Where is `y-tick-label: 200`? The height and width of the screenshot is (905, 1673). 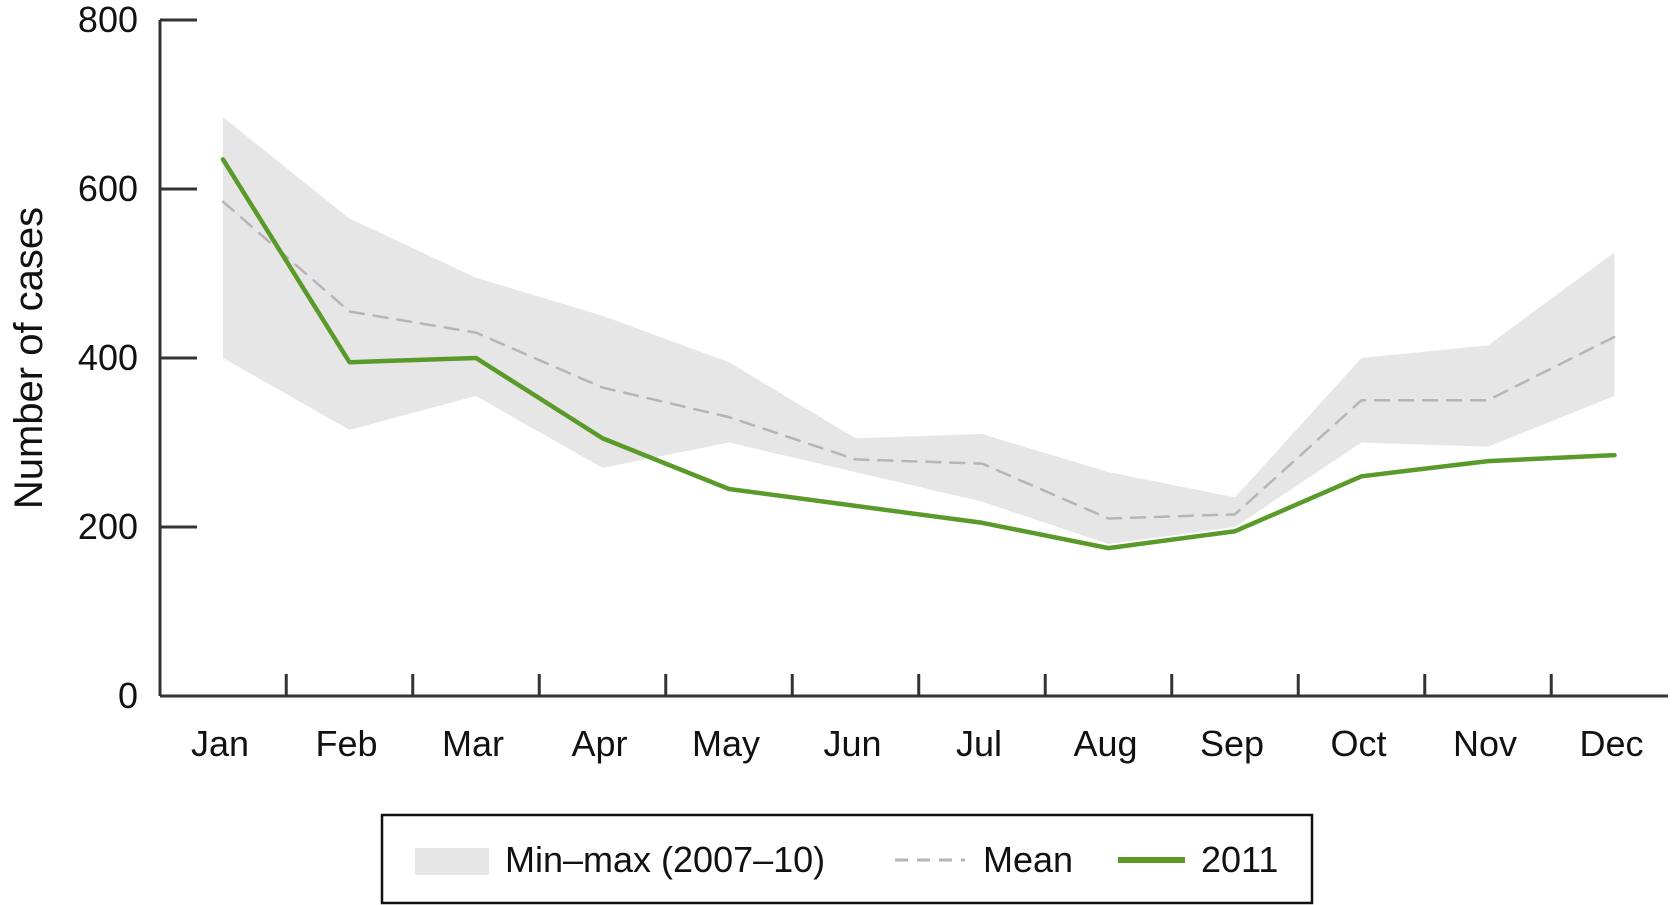 y-tick-label: 200 is located at coordinates (108, 526).